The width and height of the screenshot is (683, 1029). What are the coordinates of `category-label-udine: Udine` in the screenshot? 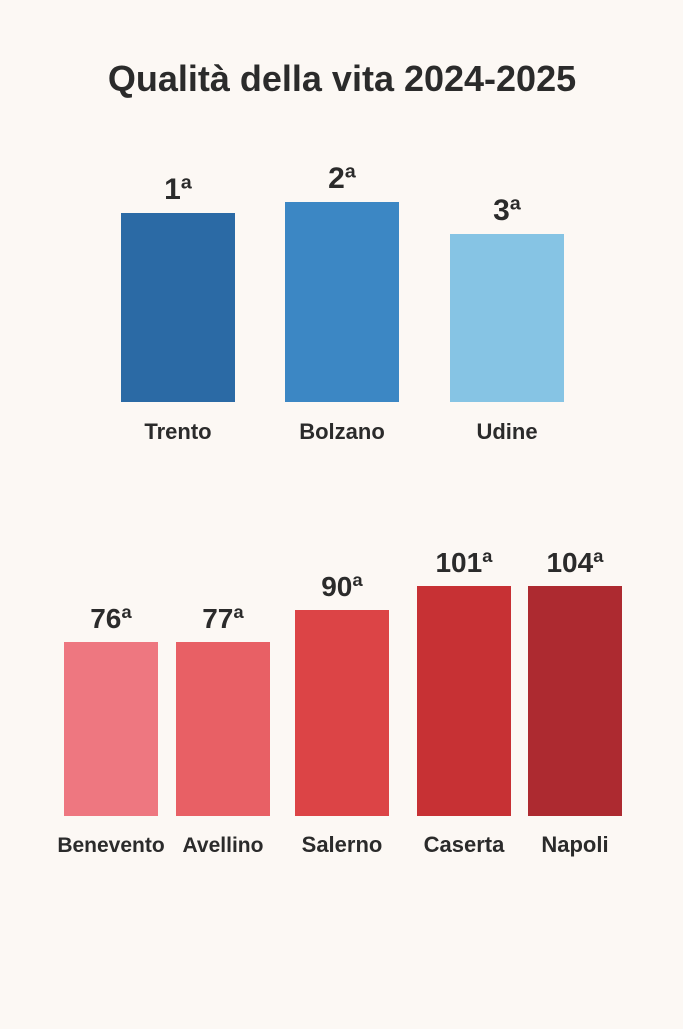 It's located at (506, 431).